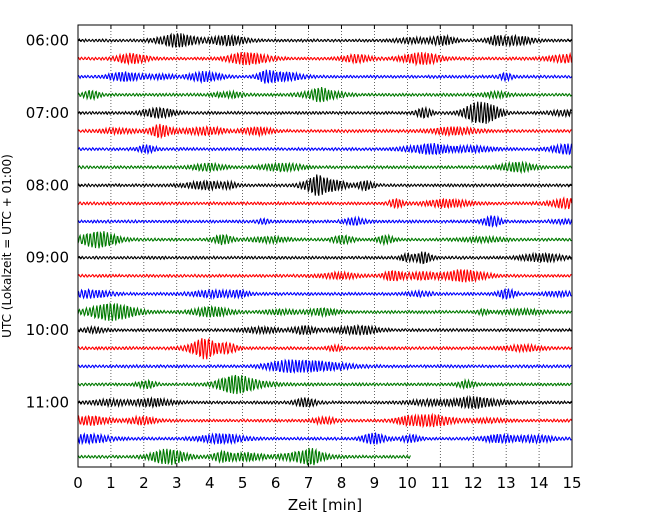  Describe the element at coordinates (144, 483) in the screenshot. I see `x-tick-label: 2` at that location.